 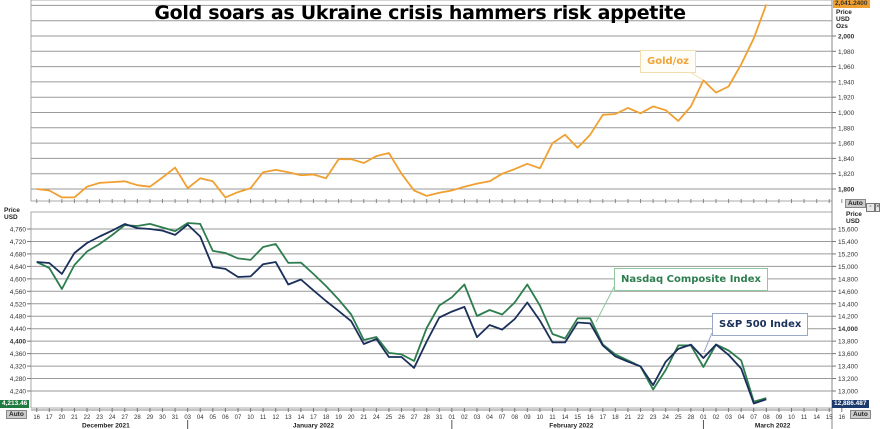 I want to click on close-icon: ×, so click(x=877, y=207).